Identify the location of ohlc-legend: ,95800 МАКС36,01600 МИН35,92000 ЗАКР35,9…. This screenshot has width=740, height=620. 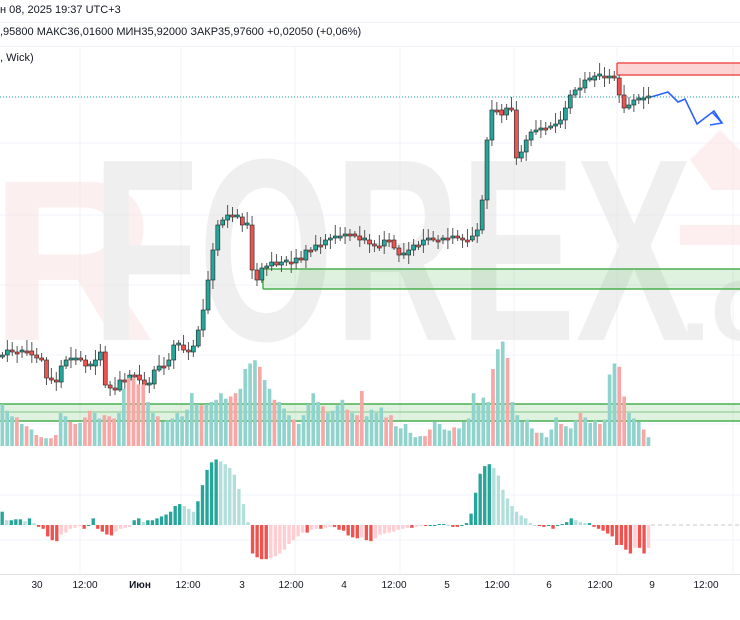
(181, 32).